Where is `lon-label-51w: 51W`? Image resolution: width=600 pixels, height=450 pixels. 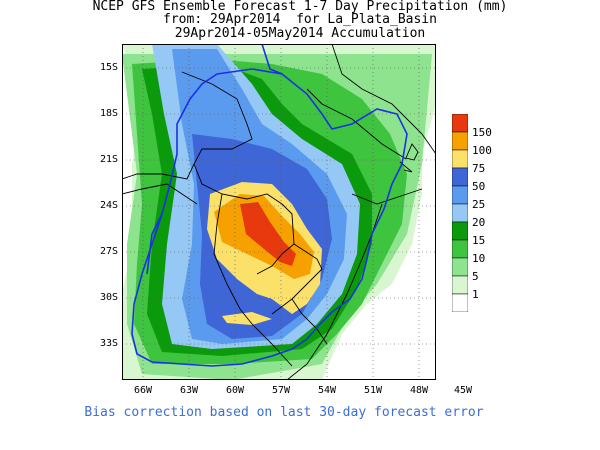
lon-label-51w: 51W is located at coordinates (373, 390).